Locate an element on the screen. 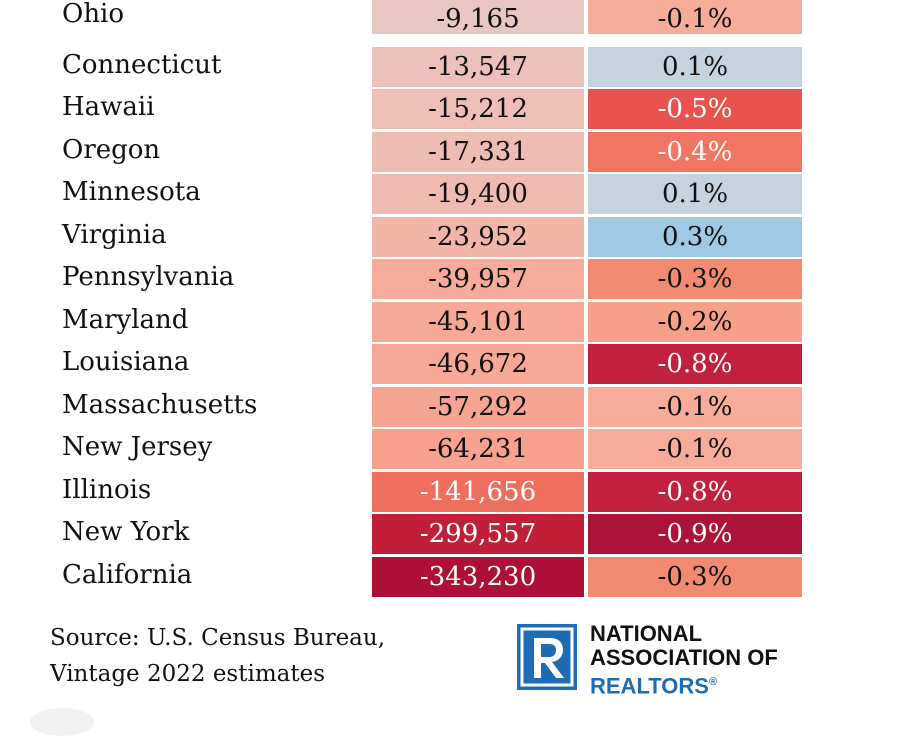 This screenshot has width=902, height=736. table-row: Illinois -141,656 -0.8% is located at coordinates (451, 491).